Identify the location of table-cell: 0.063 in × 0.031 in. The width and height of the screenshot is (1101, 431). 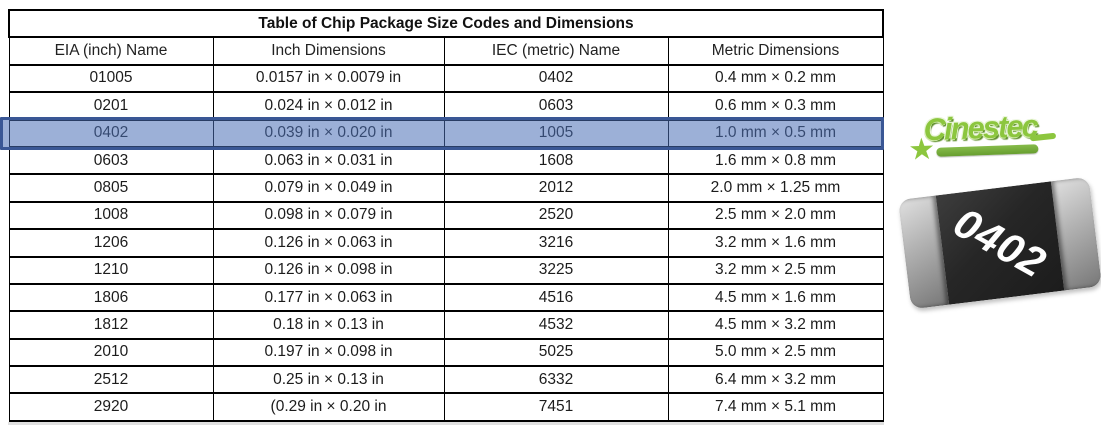
(328, 160).